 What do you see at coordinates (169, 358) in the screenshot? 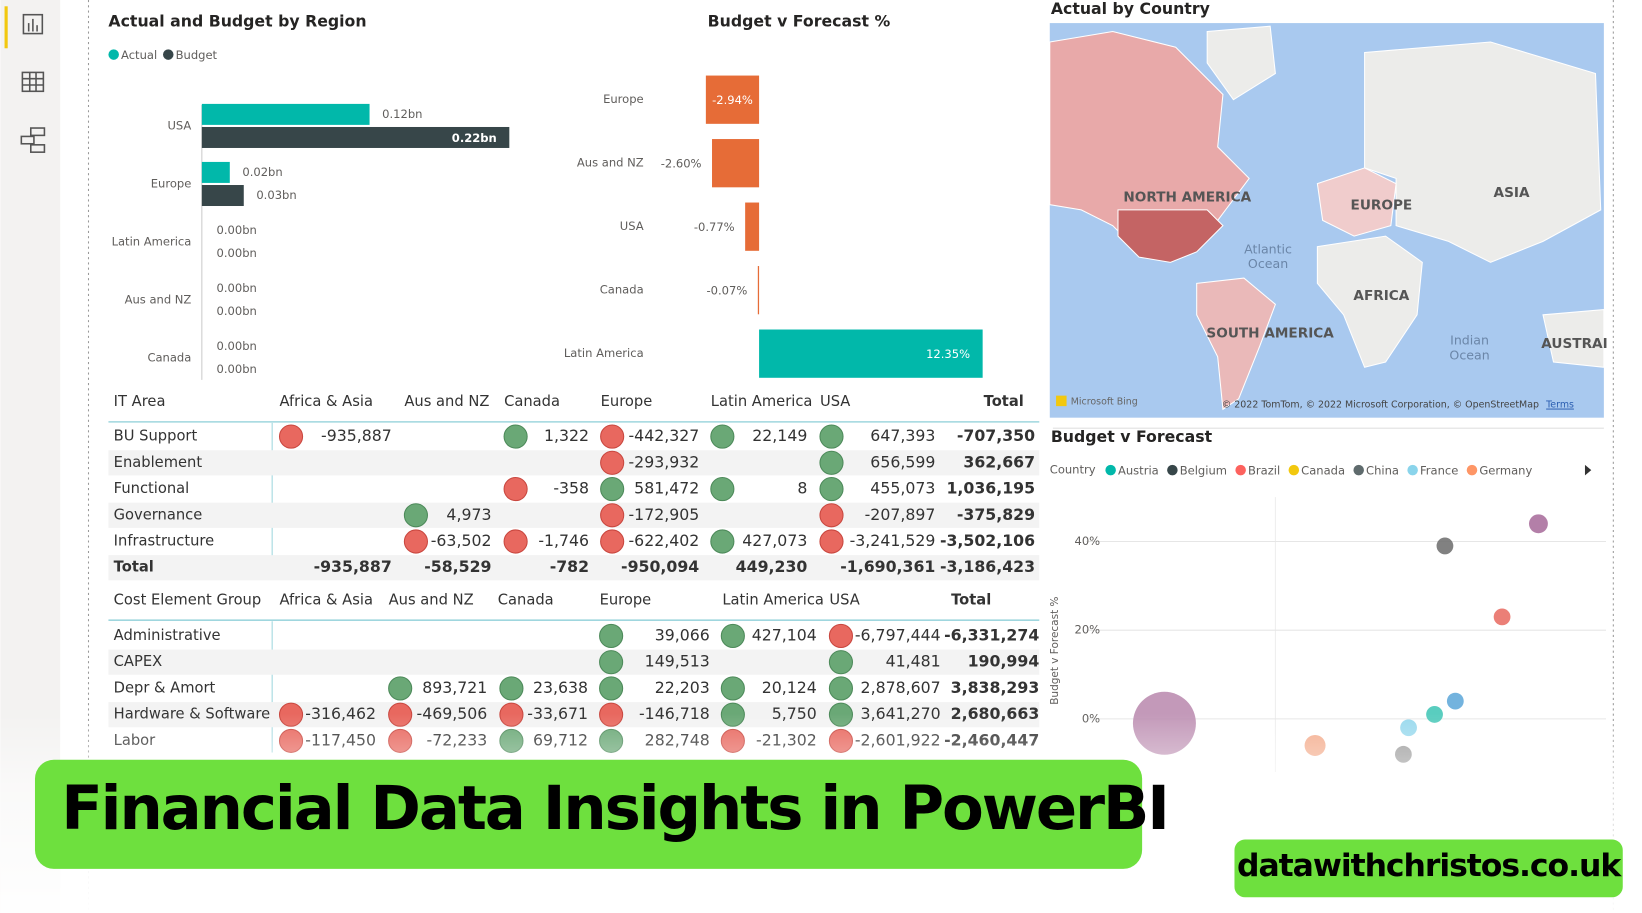
I see `category-label: Canada` at bounding box center [169, 358].